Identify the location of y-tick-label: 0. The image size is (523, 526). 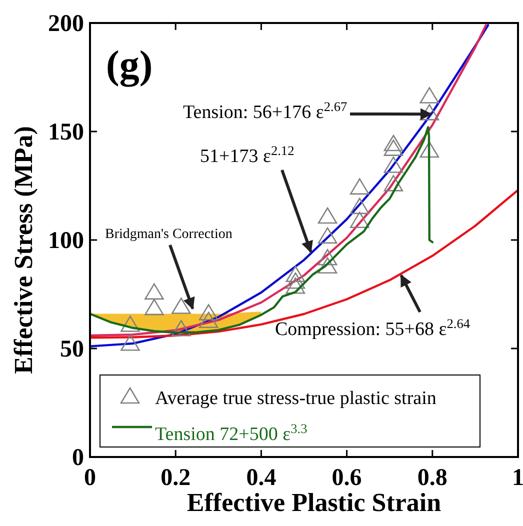
(78, 458).